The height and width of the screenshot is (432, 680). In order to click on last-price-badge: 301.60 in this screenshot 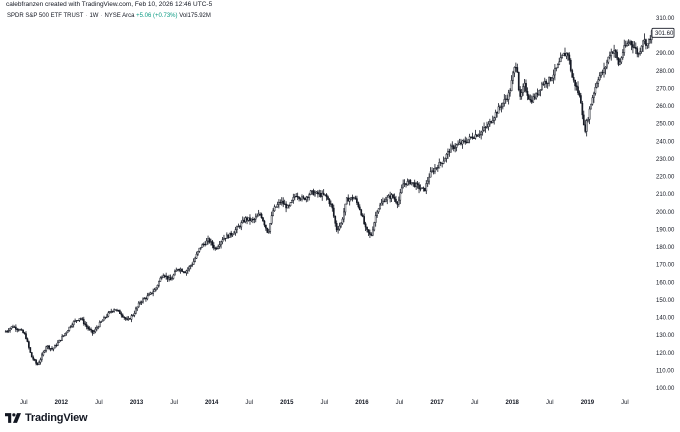, I will do `click(663, 32)`.